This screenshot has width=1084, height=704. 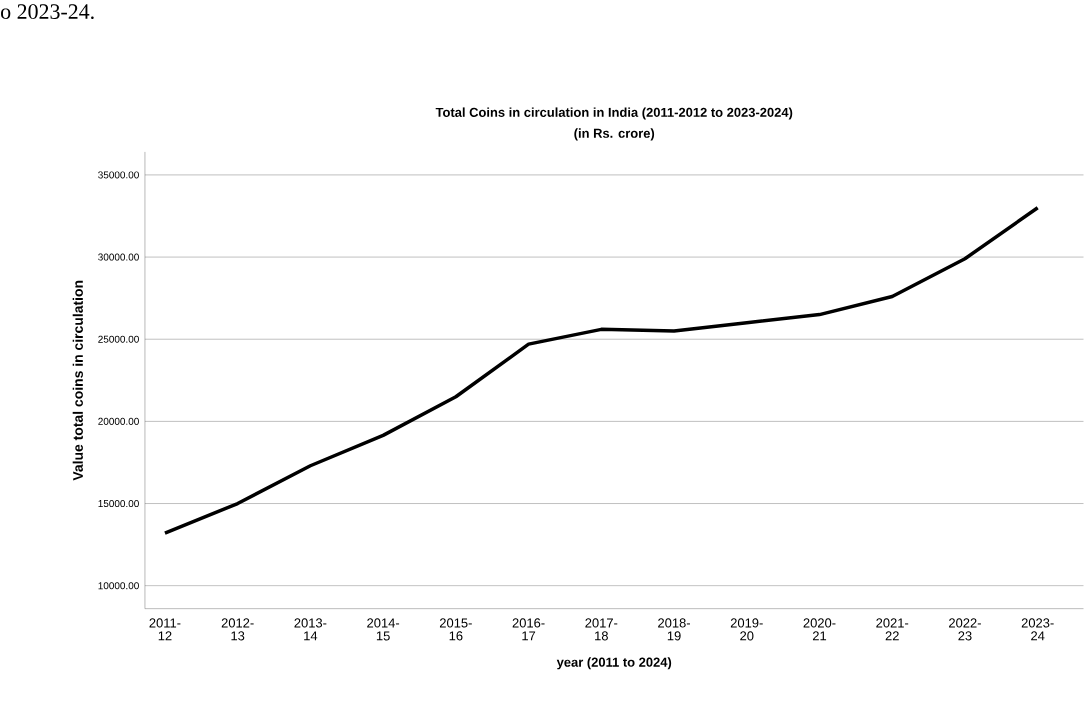 I want to click on y-tick-label: 20000.00, so click(x=118, y=422).